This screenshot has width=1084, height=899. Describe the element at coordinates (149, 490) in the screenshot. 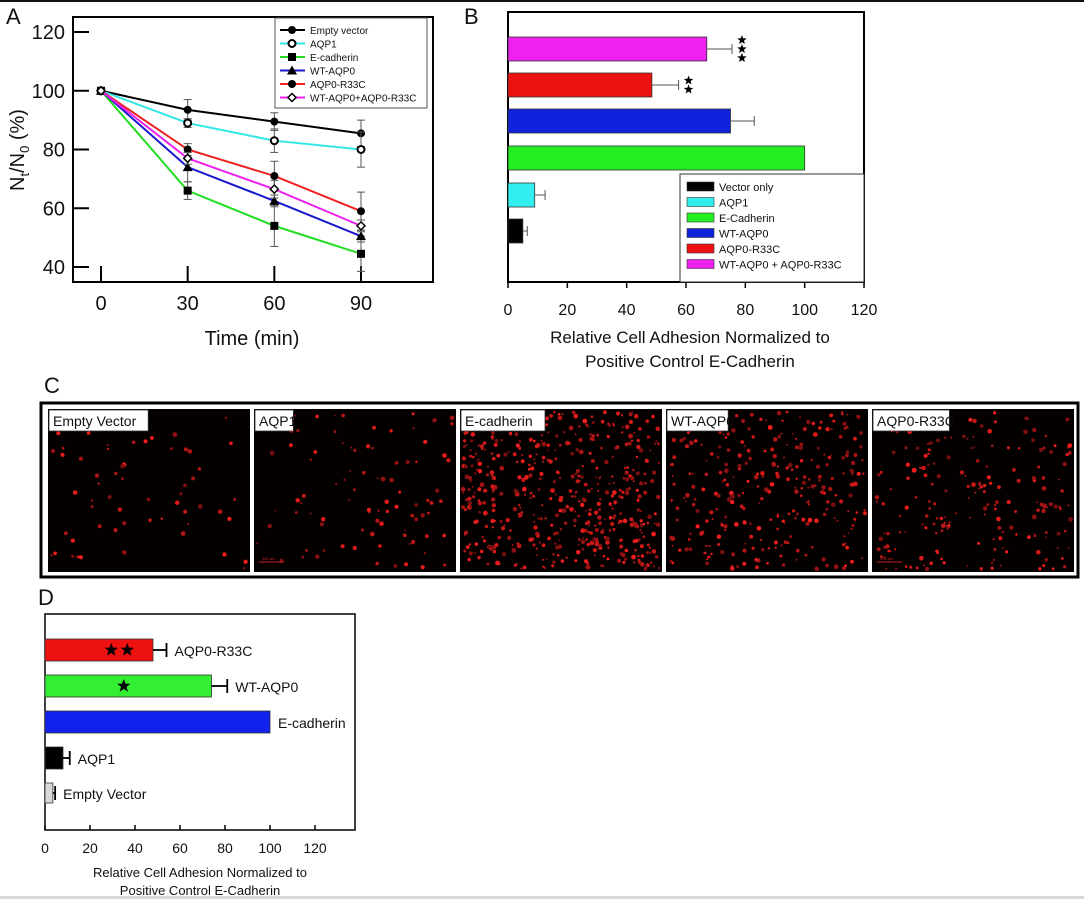

I see `micrograph-empty-vector` at that location.